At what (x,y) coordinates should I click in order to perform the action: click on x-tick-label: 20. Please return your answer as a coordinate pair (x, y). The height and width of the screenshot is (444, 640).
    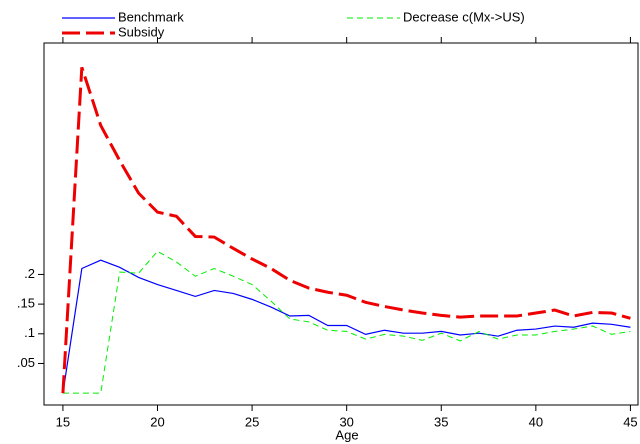
    Looking at the image, I should click on (157, 421).